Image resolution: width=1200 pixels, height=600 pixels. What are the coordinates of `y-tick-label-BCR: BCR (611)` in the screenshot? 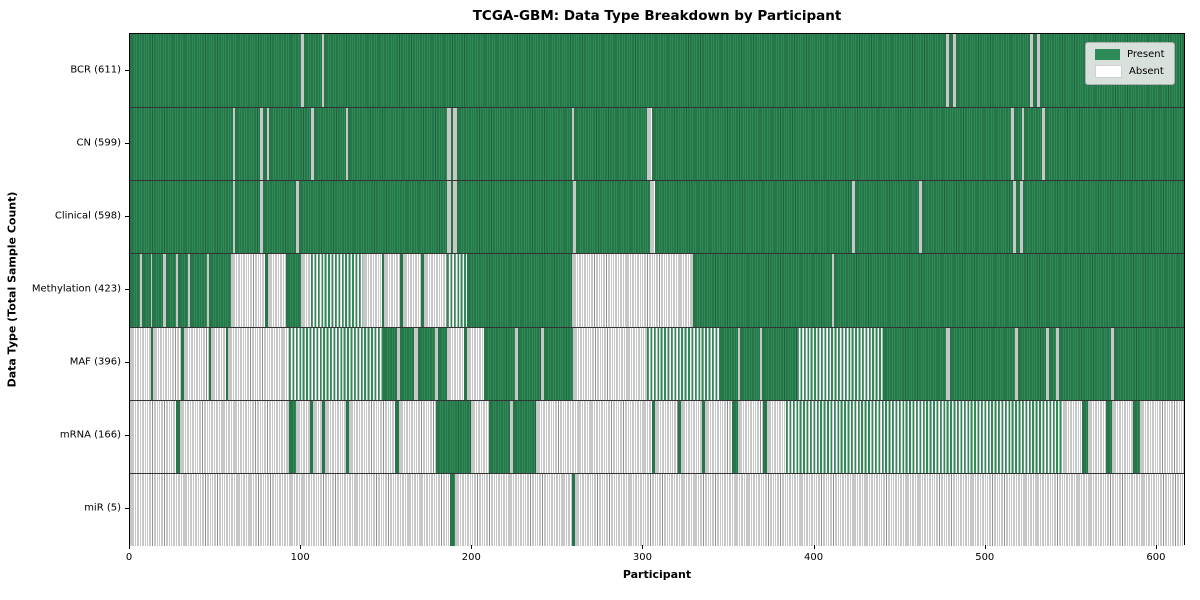 It's located at (95, 70).